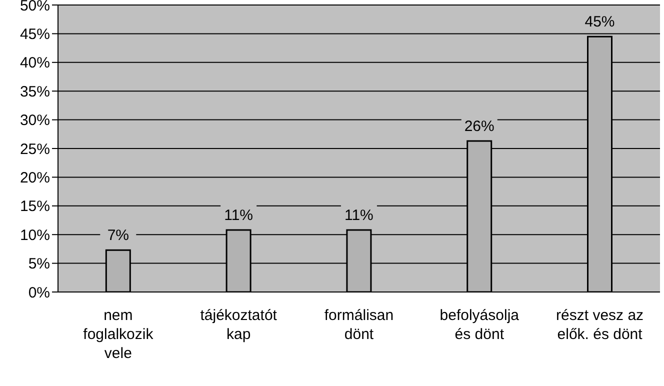  What do you see at coordinates (35, 235) in the screenshot?
I see `y-tick-label: 10%` at bounding box center [35, 235].